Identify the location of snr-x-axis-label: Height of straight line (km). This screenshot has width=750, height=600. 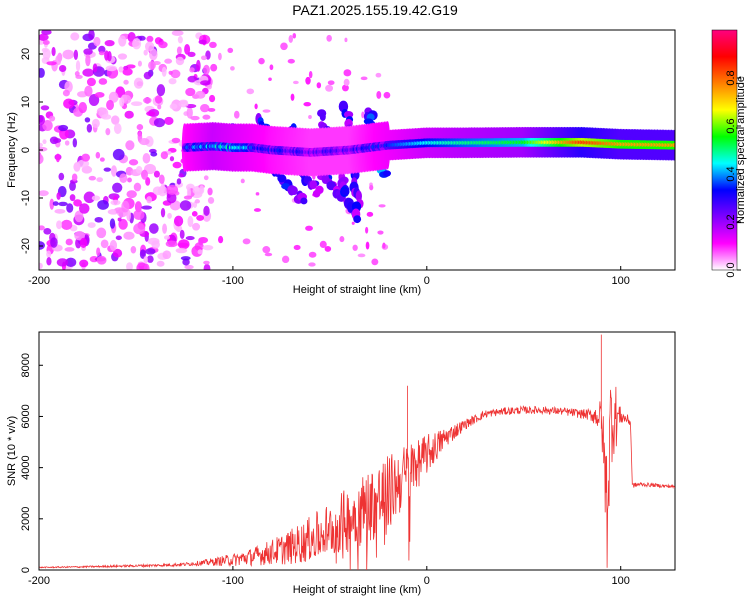
(357, 590).